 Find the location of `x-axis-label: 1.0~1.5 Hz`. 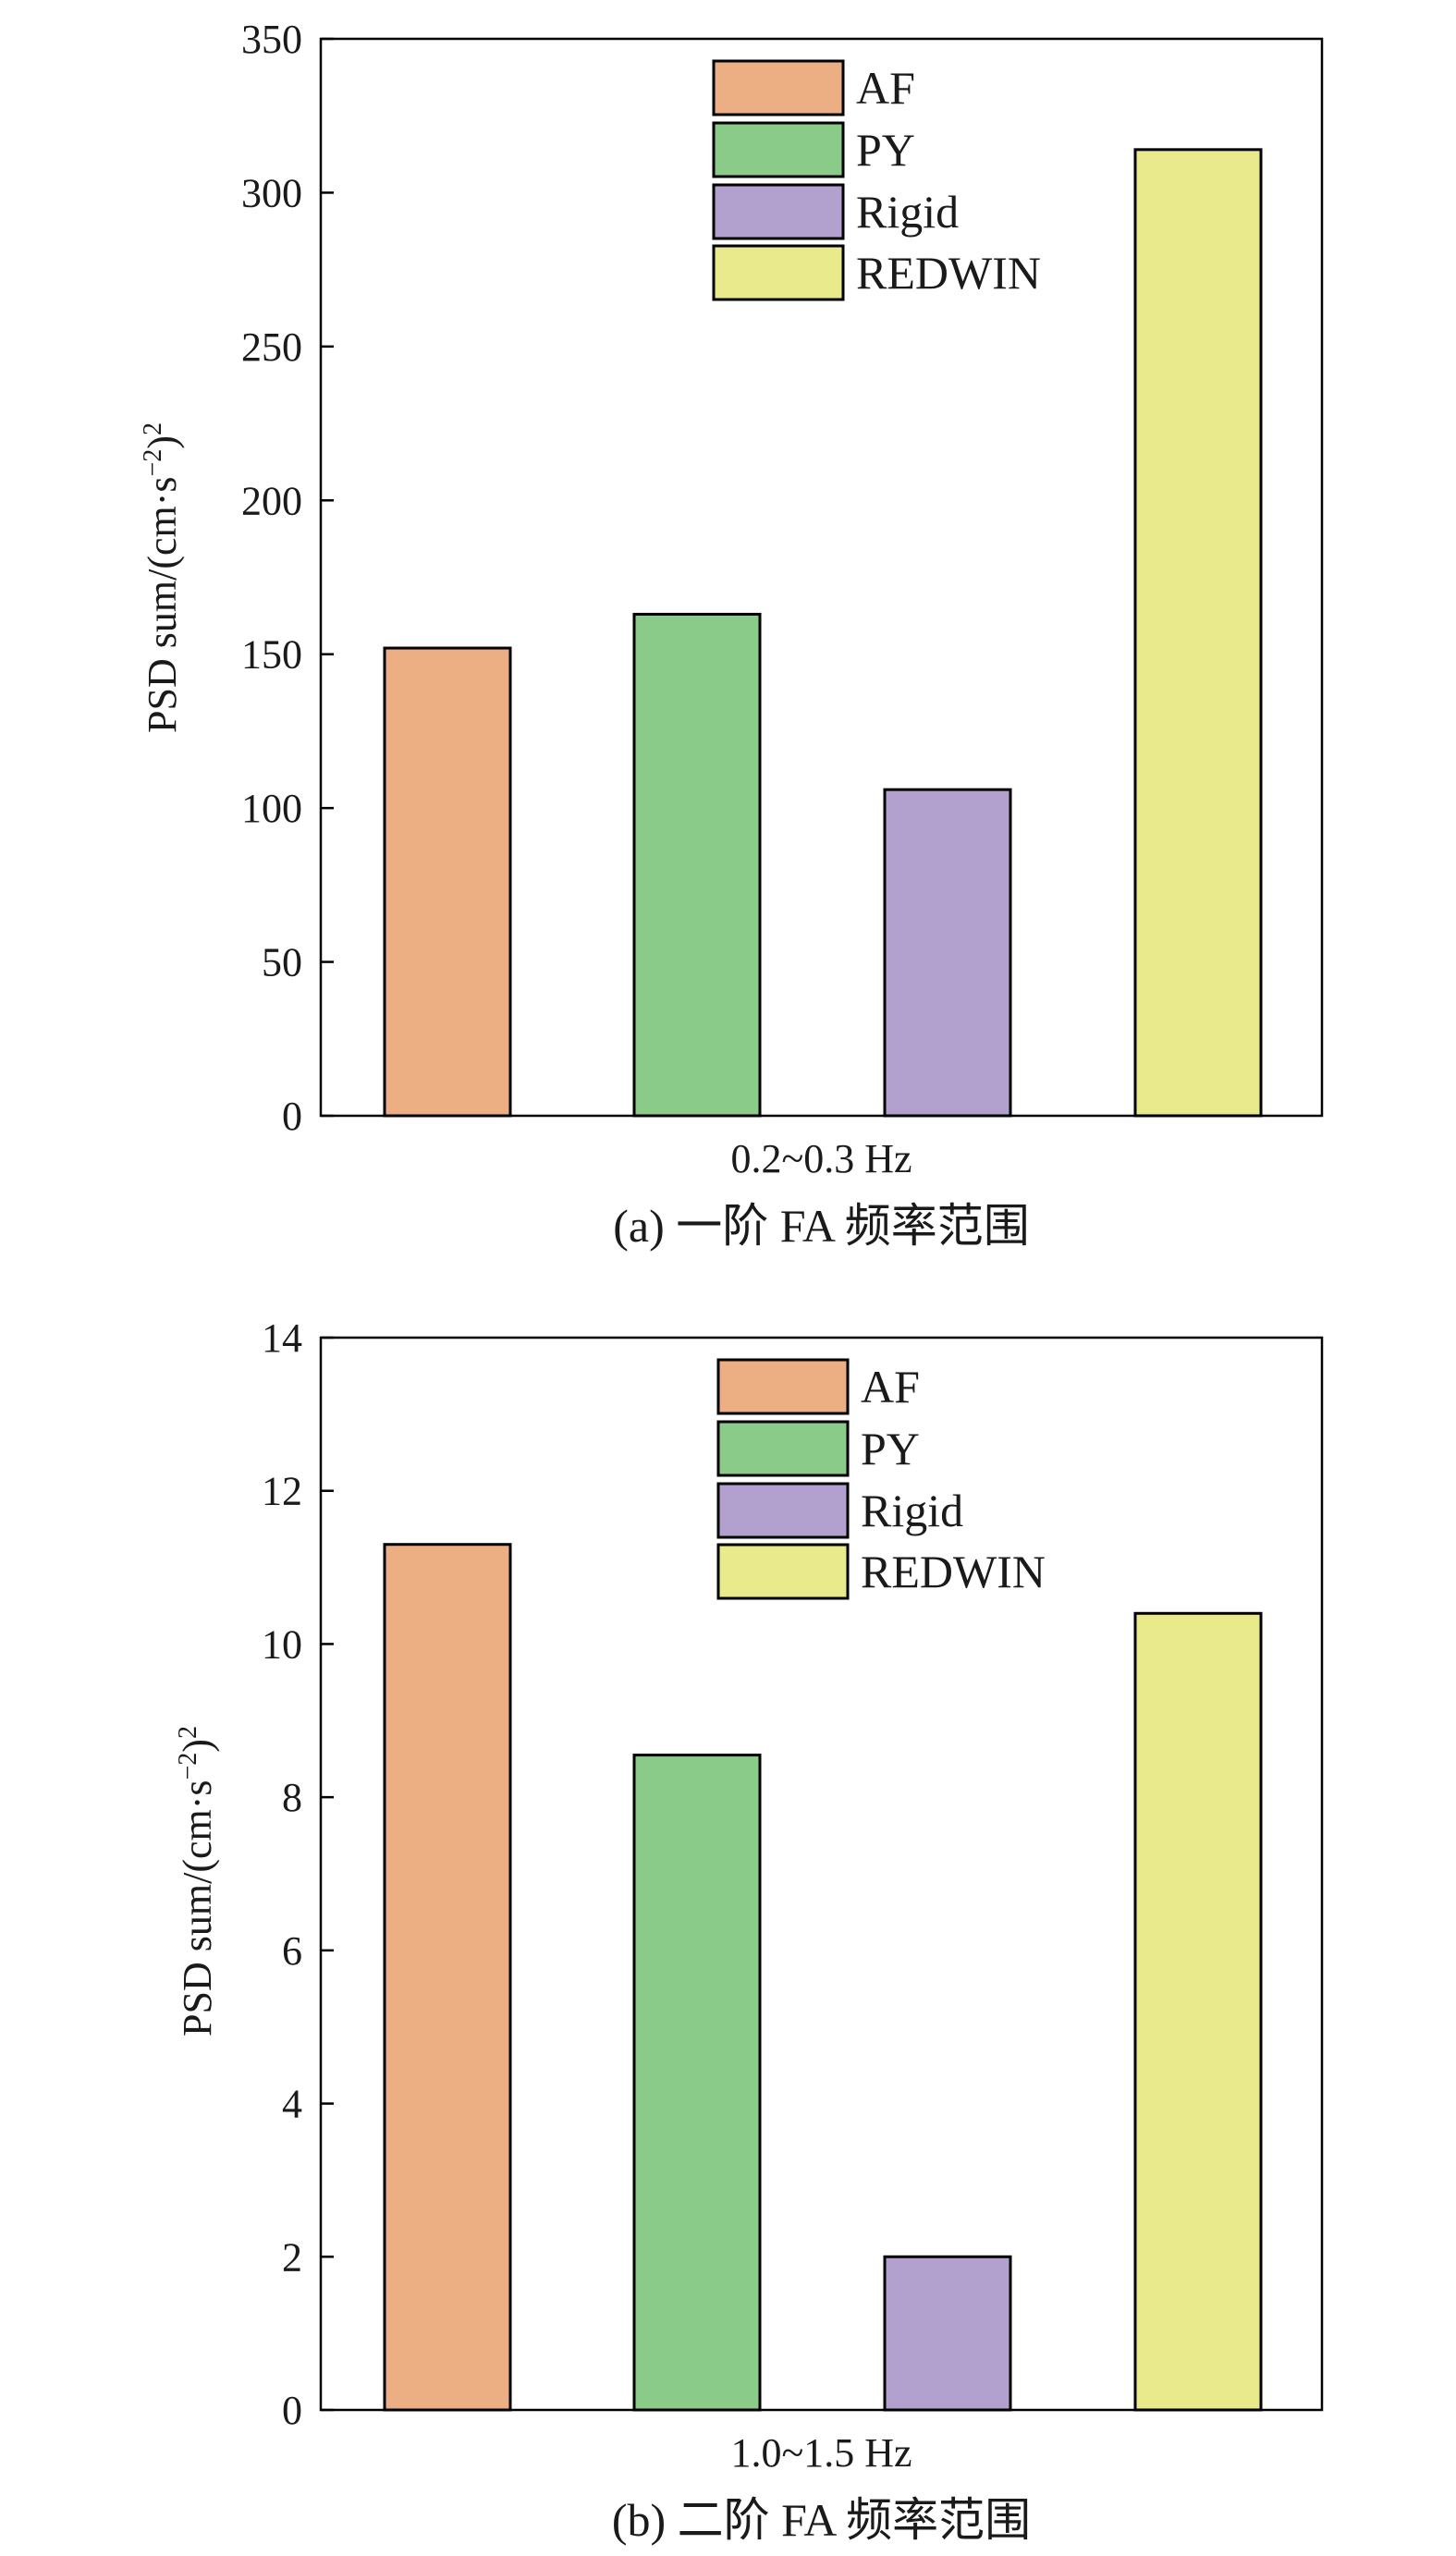

x-axis-label: 1.0~1.5 Hz is located at coordinates (821, 2453).